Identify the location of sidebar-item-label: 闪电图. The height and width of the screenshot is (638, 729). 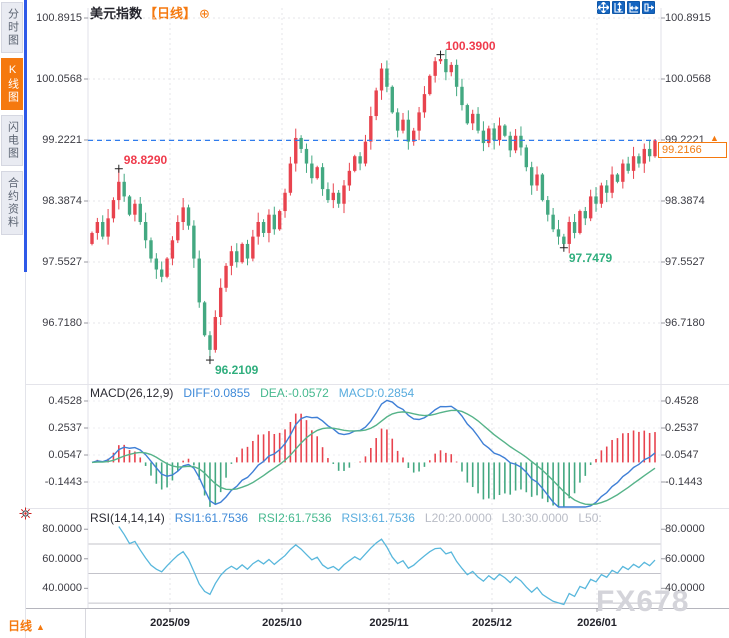
(12, 140).